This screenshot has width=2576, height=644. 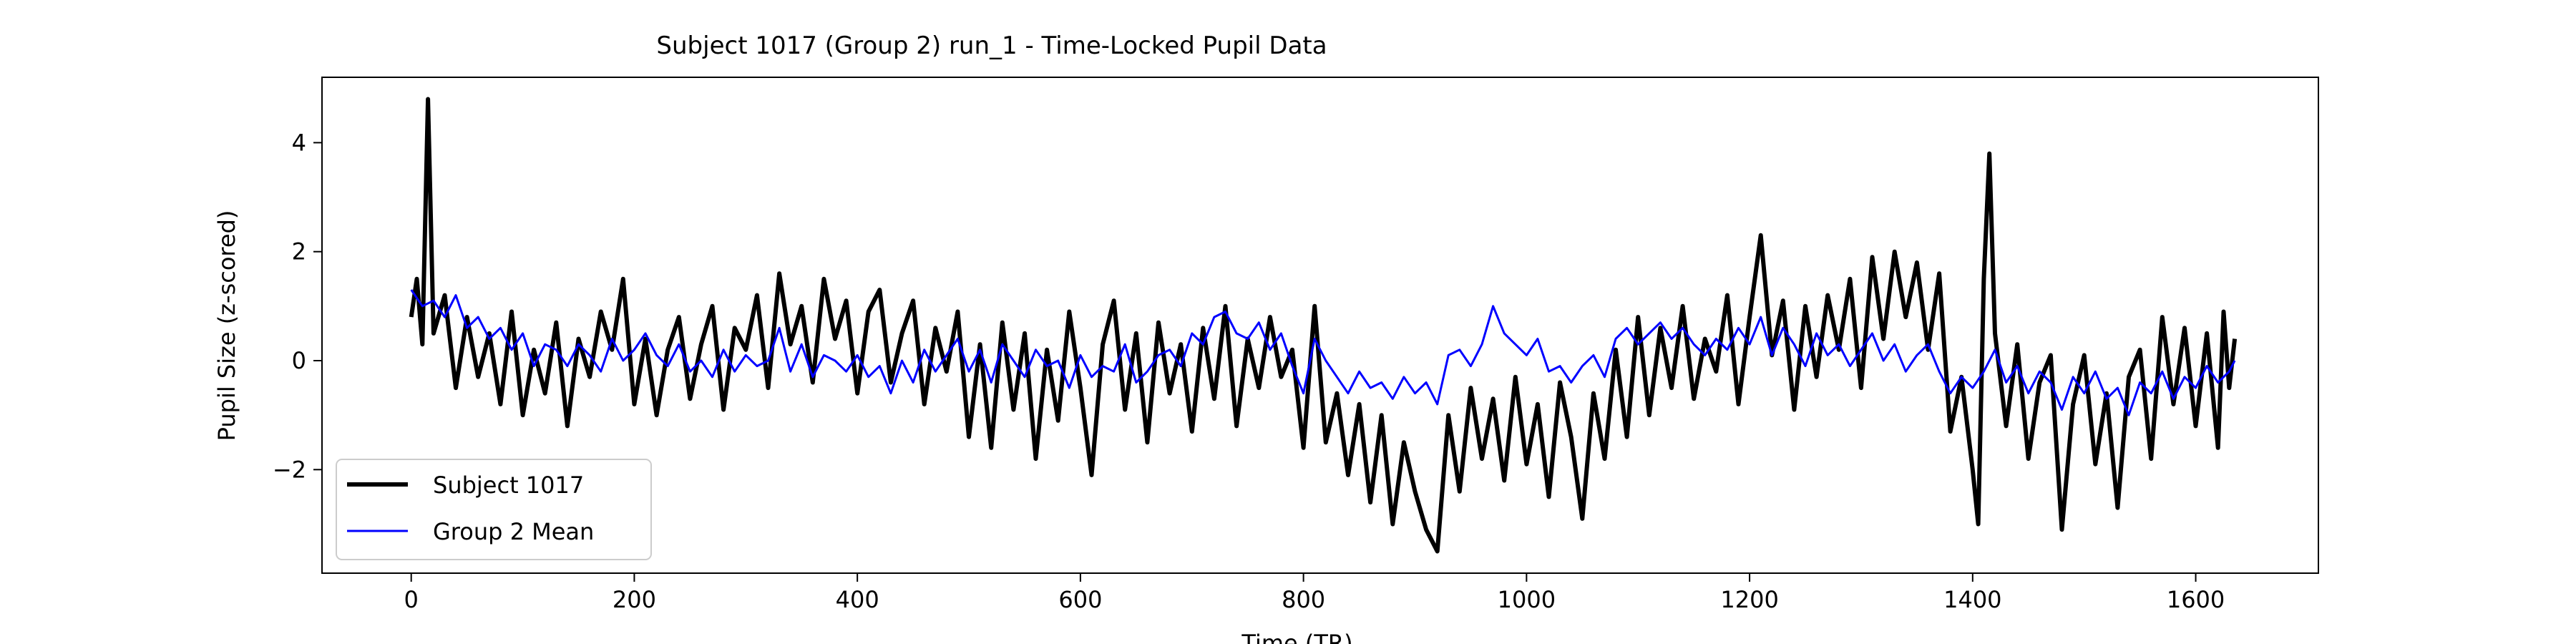 What do you see at coordinates (1527, 599) in the screenshot?
I see `x-tick-label: 1000` at bounding box center [1527, 599].